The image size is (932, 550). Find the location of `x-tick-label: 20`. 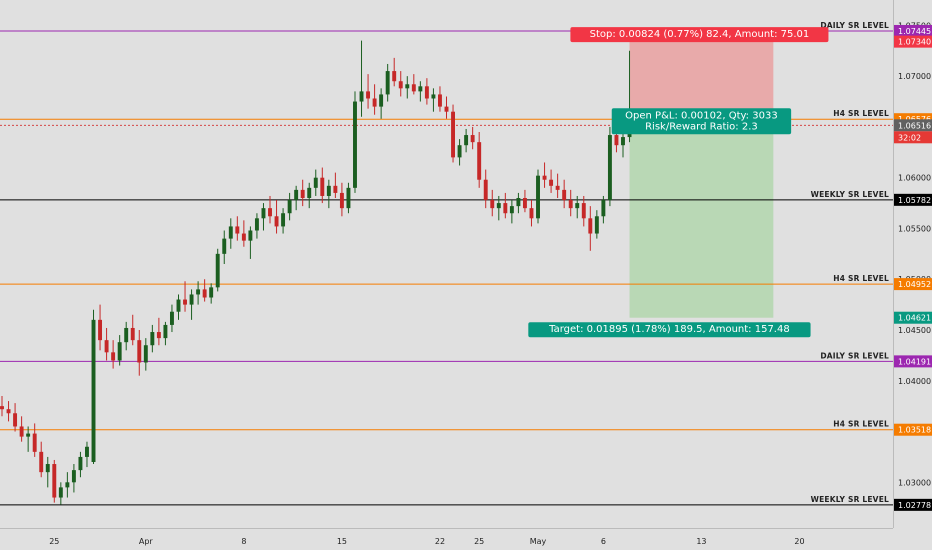

x-tick-label: 20 is located at coordinates (799, 541).